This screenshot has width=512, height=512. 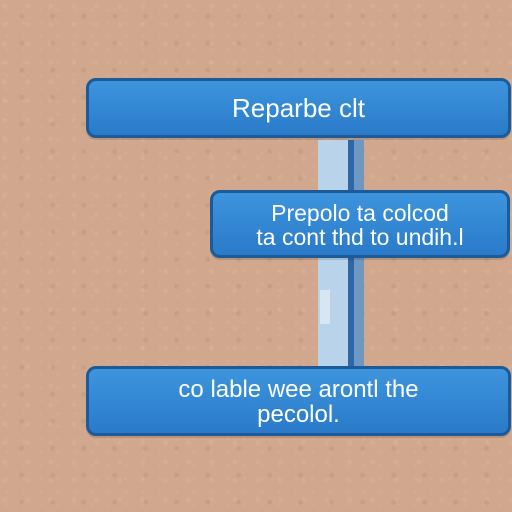 I want to click on top-box-text: Reparbe clt, so click(x=298, y=108).